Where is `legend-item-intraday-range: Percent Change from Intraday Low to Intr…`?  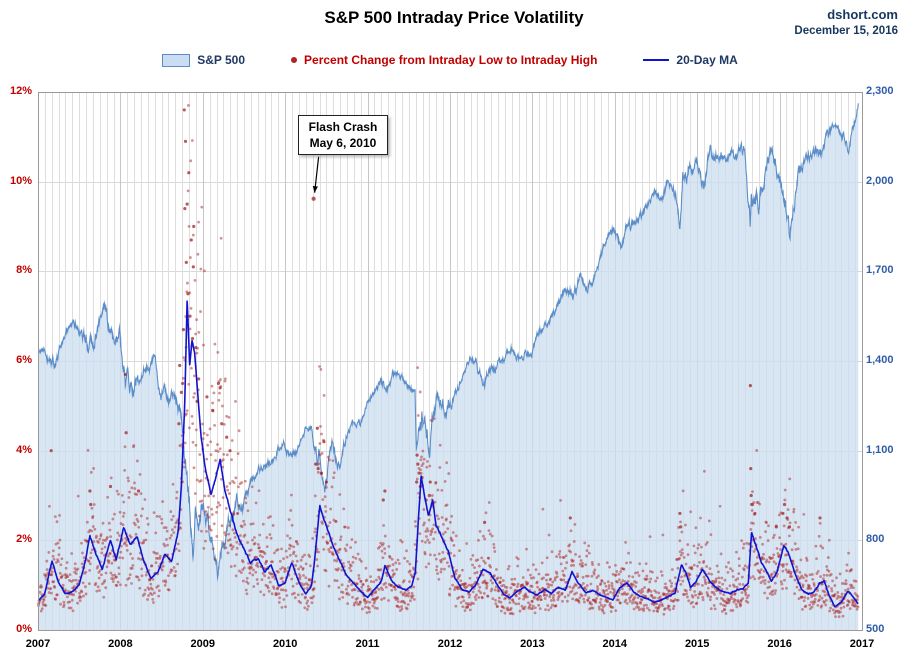 legend-item-intraday-range: Percent Change from Intraday Low to Intr… is located at coordinates (444, 60).